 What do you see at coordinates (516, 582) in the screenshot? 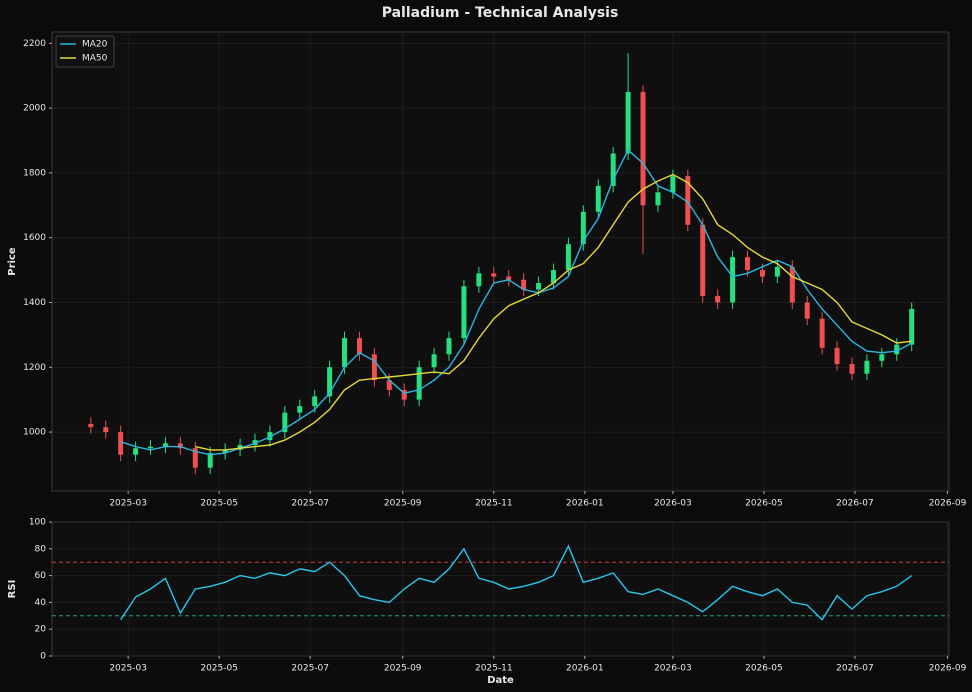
I see `rsi-line` at bounding box center [516, 582].